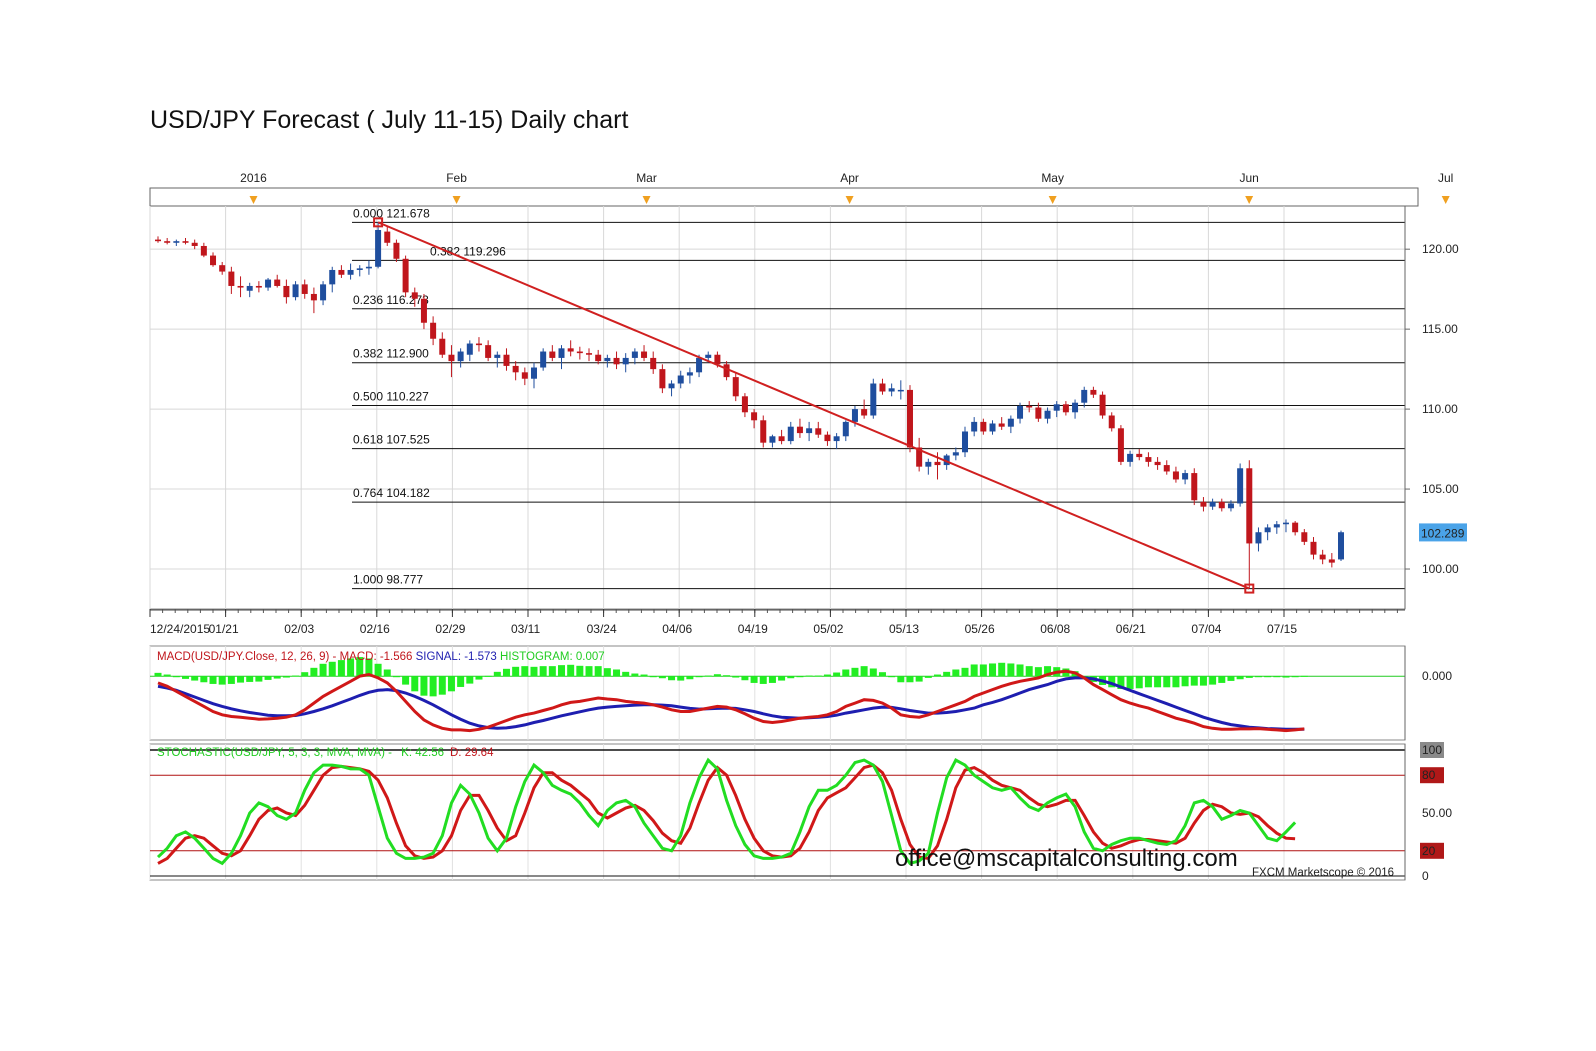 The width and height of the screenshot is (1596, 1051). What do you see at coordinates (456, 657) in the screenshot?
I see `signal-legend-value: SIGNAL: -1.573` at bounding box center [456, 657].